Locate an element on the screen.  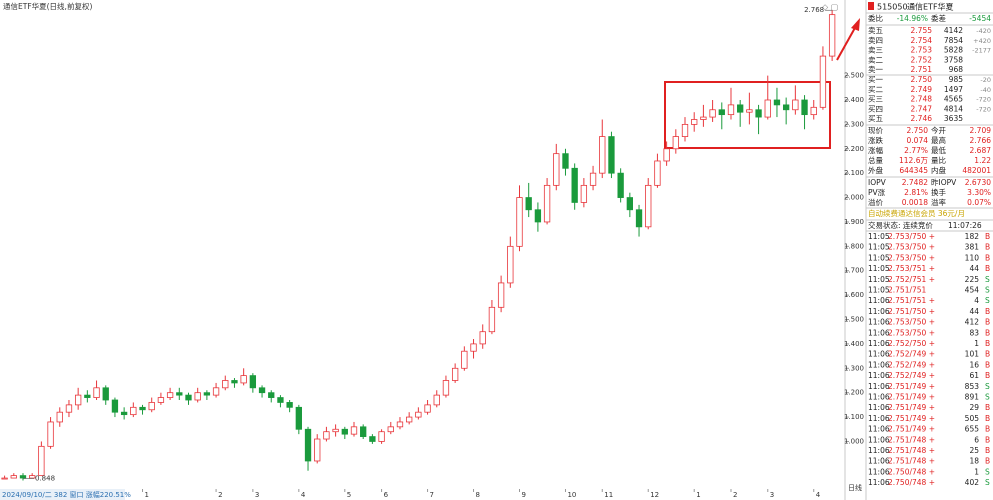
book-label: 卖二 is located at coordinates (875, 59).